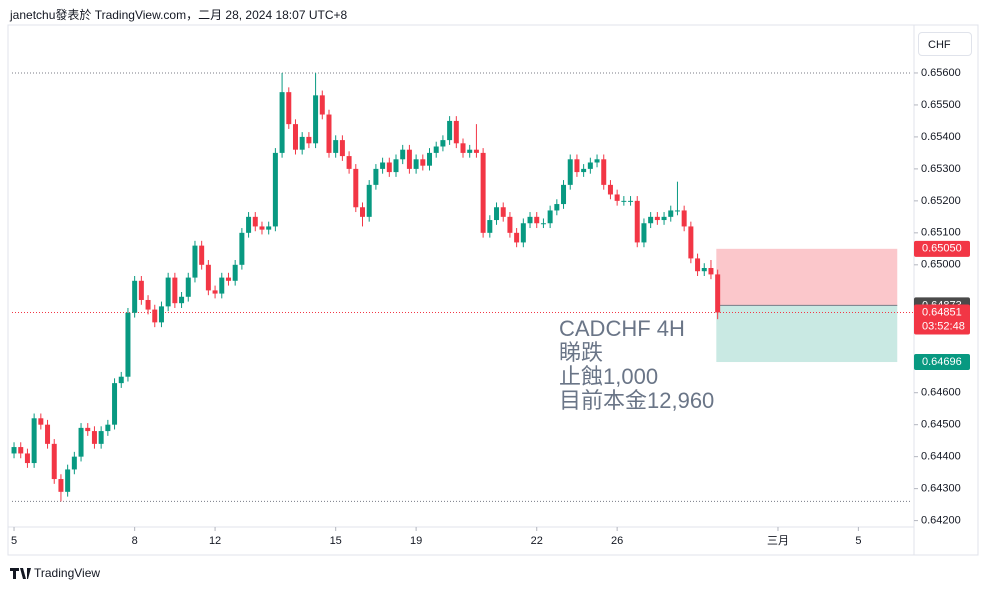 The image size is (987, 591). Describe the element at coordinates (943, 326) in the screenshot. I see `countdown: 03:52:48` at that location.